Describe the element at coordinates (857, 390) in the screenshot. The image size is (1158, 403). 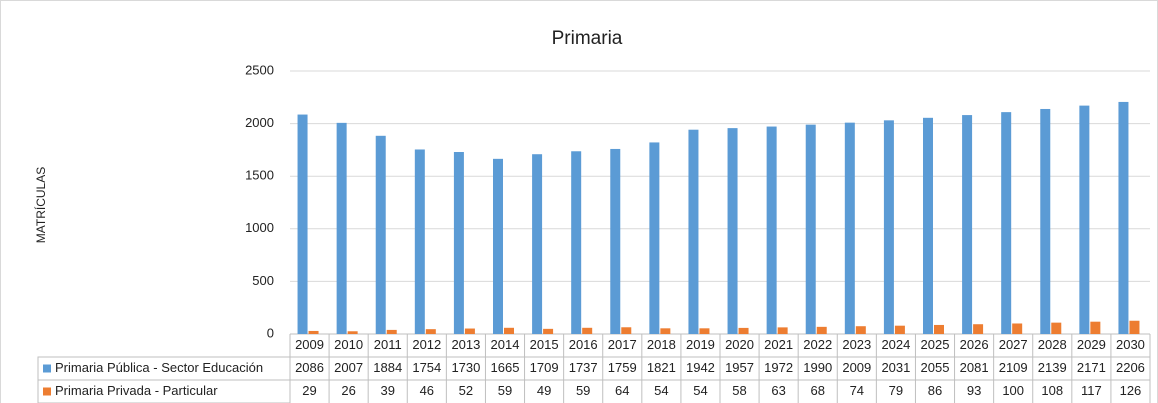
I see `table-value: 74` at that location.